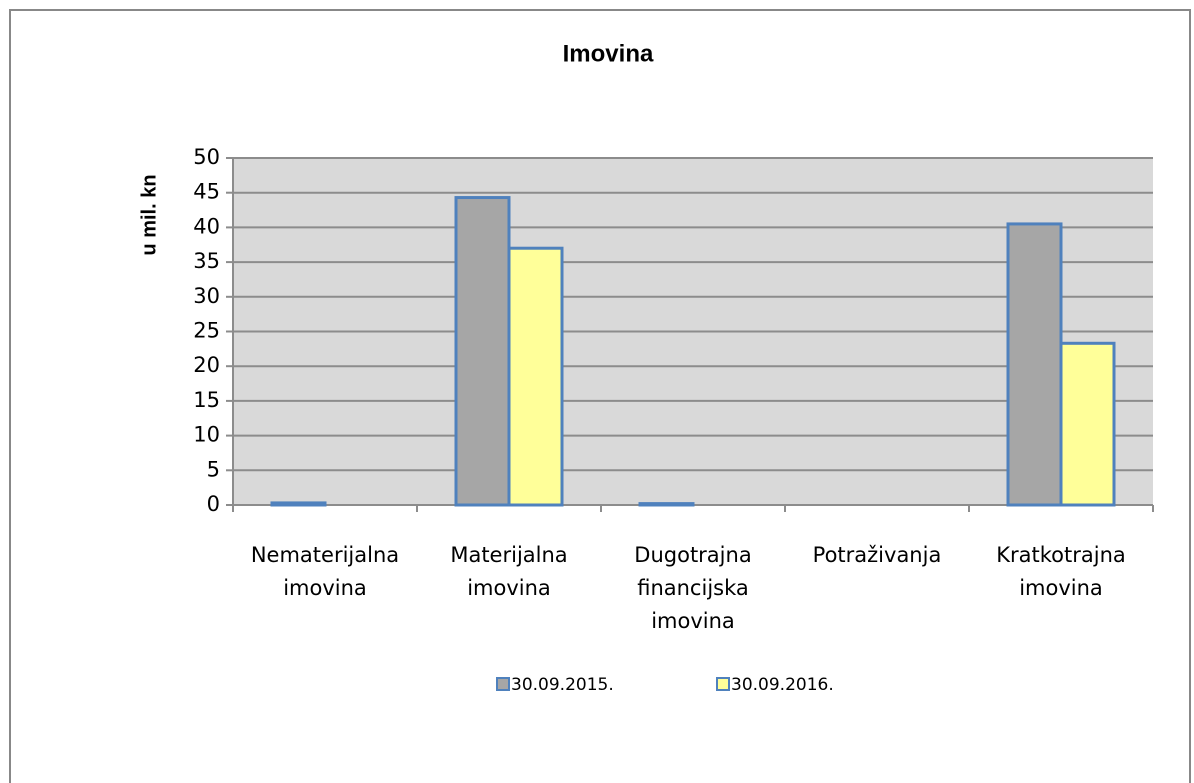  I want to click on y-tick-label: 20, so click(206, 365).